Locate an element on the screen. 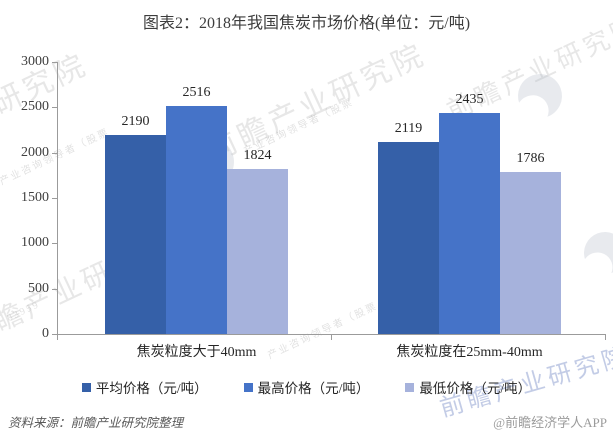 This screenshot has height=445, width=613. y-tick-label: 2000 is located at coordinates (35, 152).